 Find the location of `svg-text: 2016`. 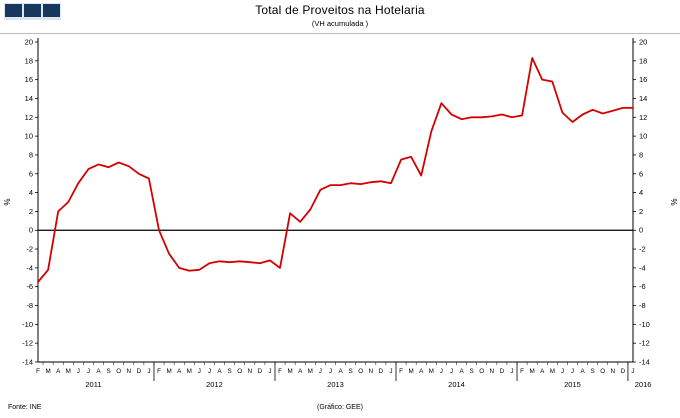

svg-text: 2016 is located at coordinates (643, 384).